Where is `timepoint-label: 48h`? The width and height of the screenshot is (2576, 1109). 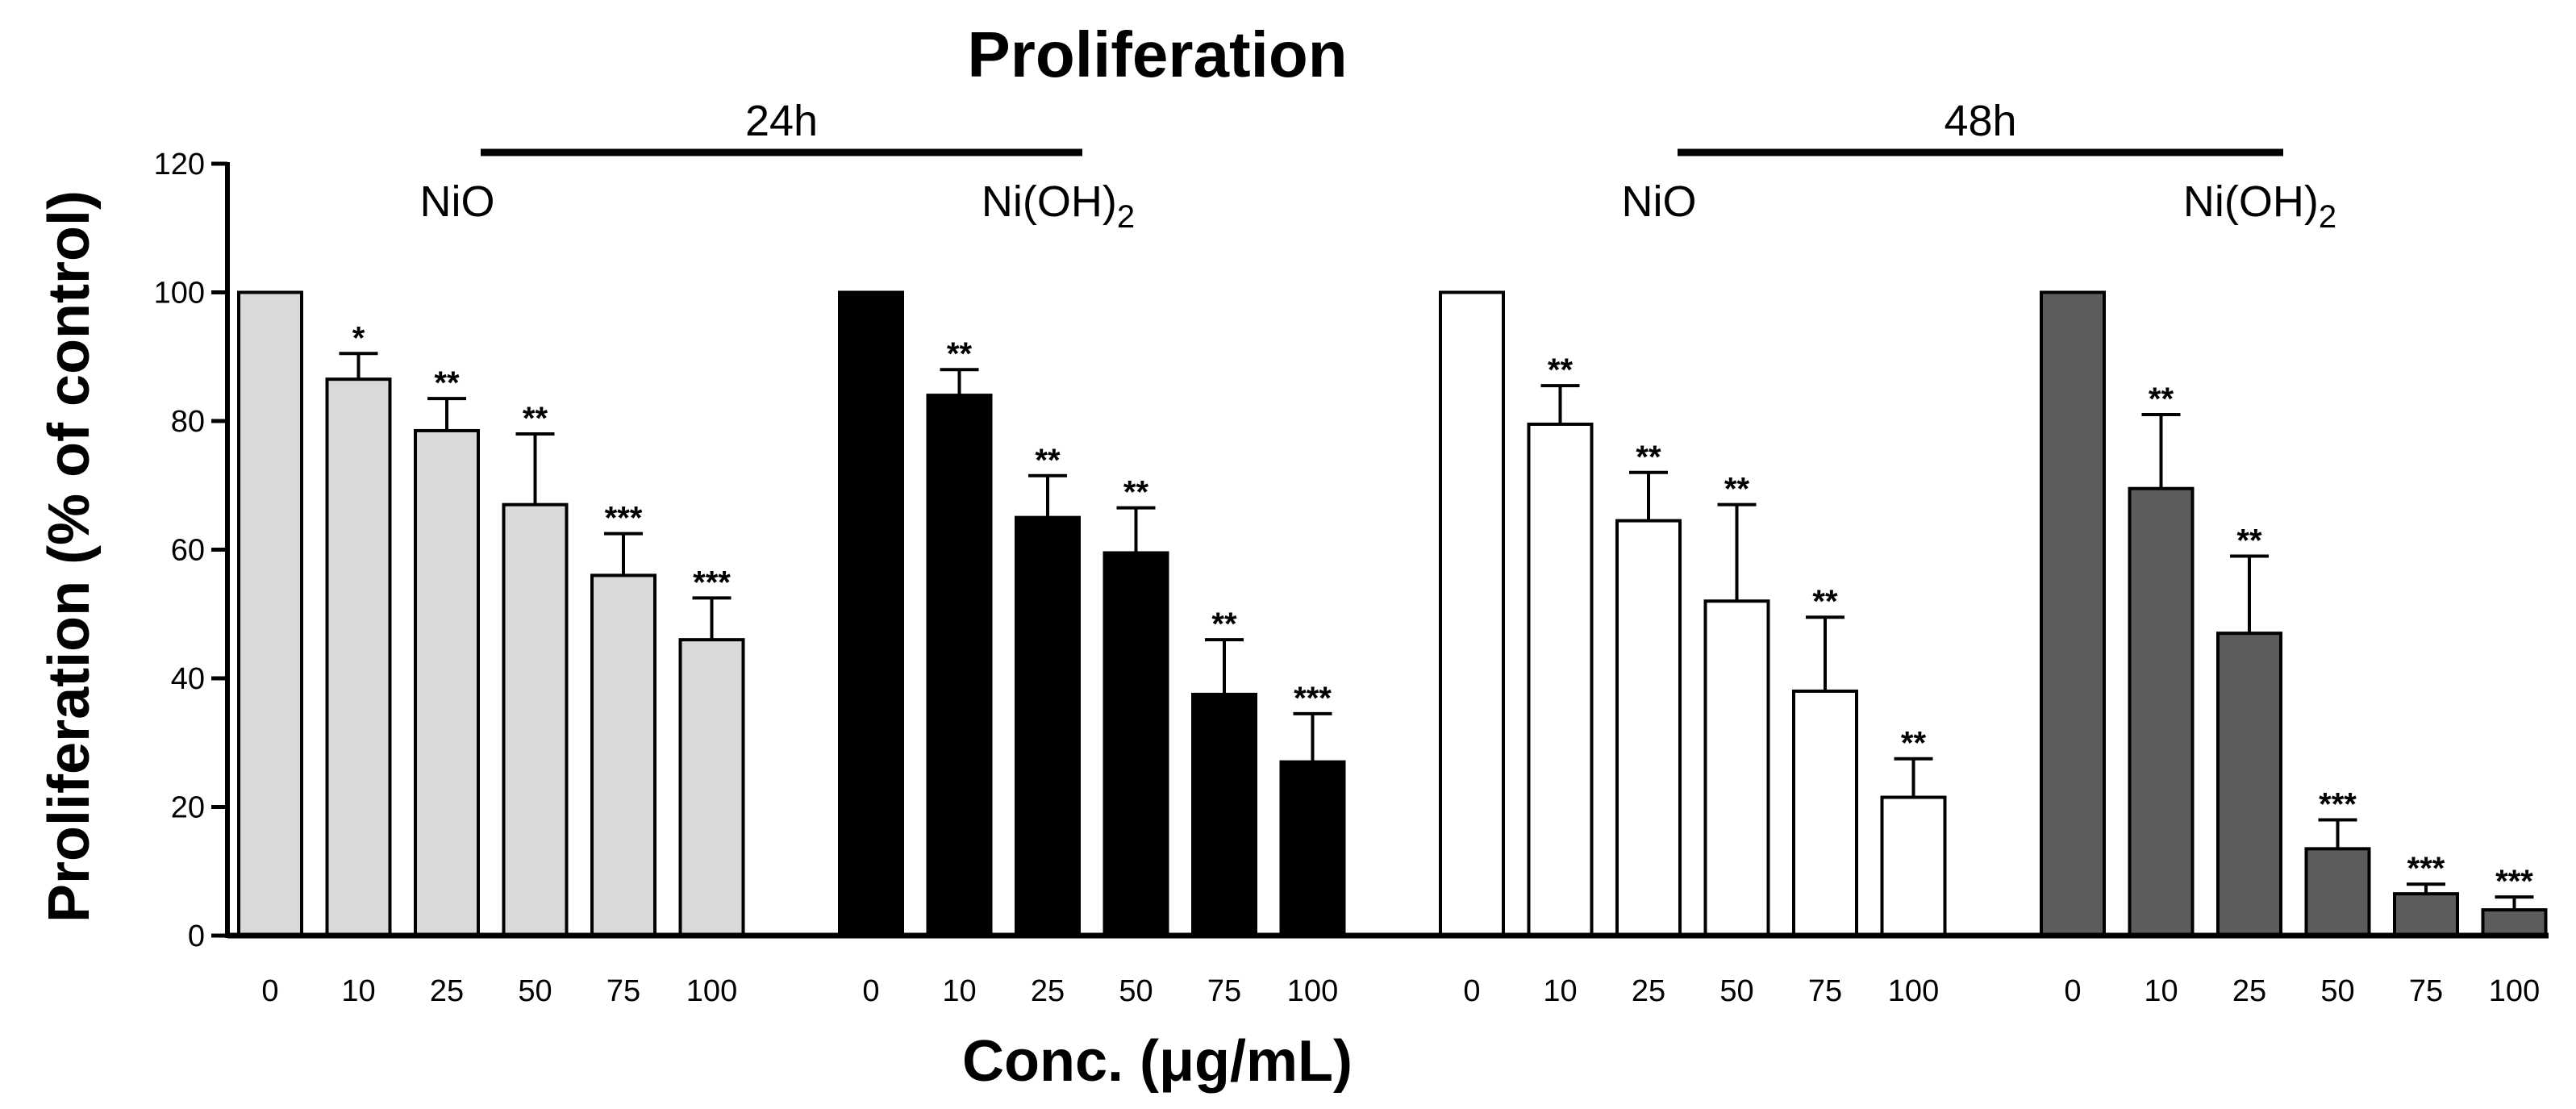 timepoint-label: 48h is located at coordinates (1980, 121).